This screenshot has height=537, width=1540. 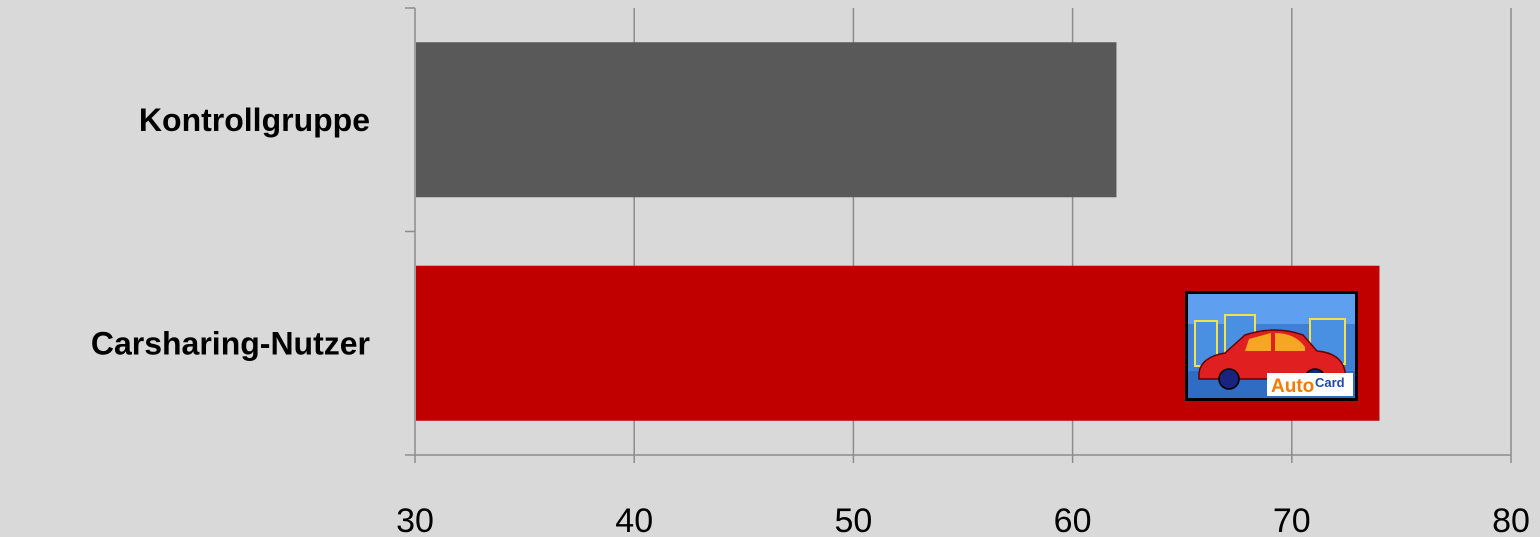 What do you see at coordinates (230, 232) in the screenshot?
I see `category-labels: Kontrollgruppe Carsharing-Nutzer` at bounding box center [230, 232].